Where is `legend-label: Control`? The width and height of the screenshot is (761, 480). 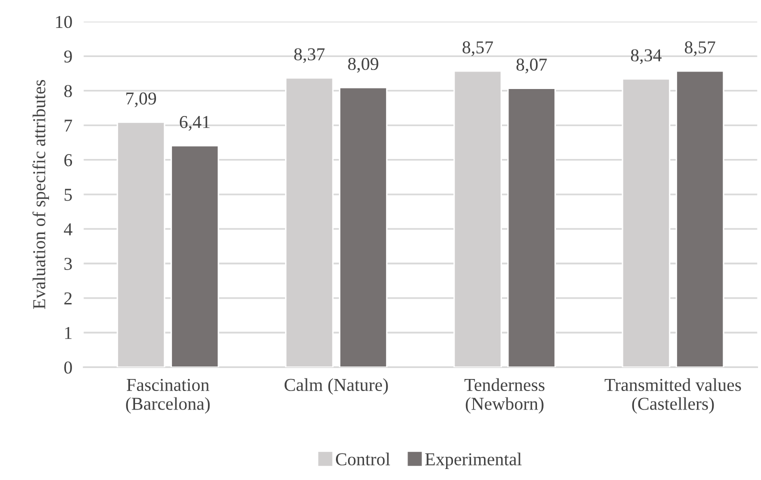 legend-label: Control is located at coordinates (363, 459).